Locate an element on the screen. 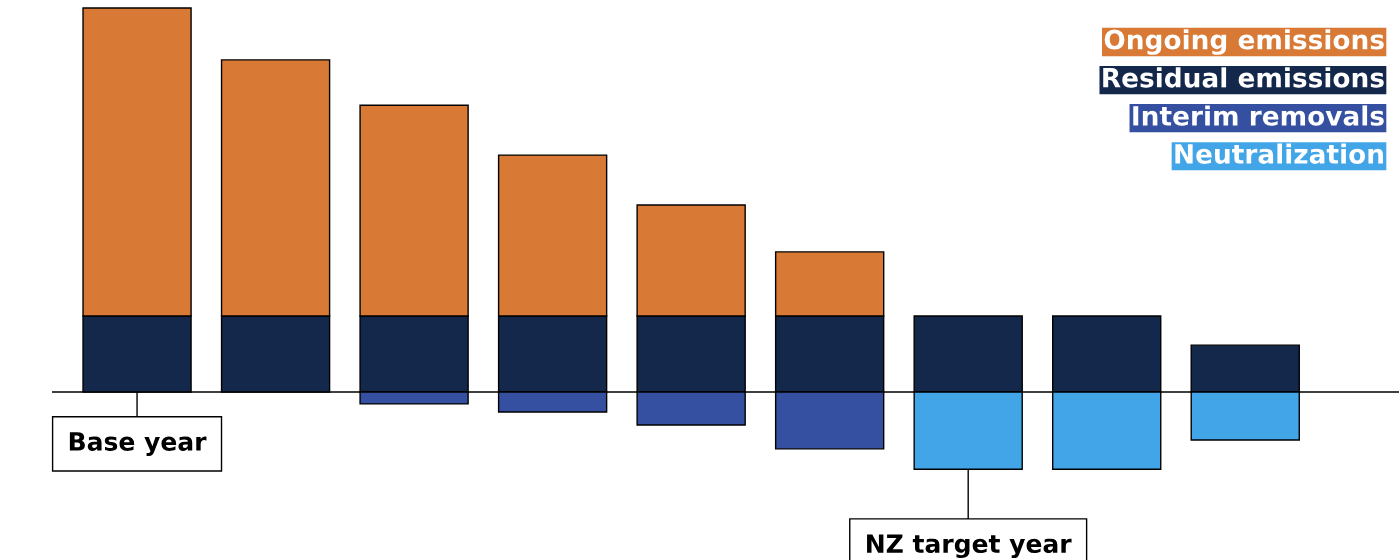 Image resolution: width=1399 pixels, height=560 pixels. text: NZ target year is located at coordinates (969, 546).